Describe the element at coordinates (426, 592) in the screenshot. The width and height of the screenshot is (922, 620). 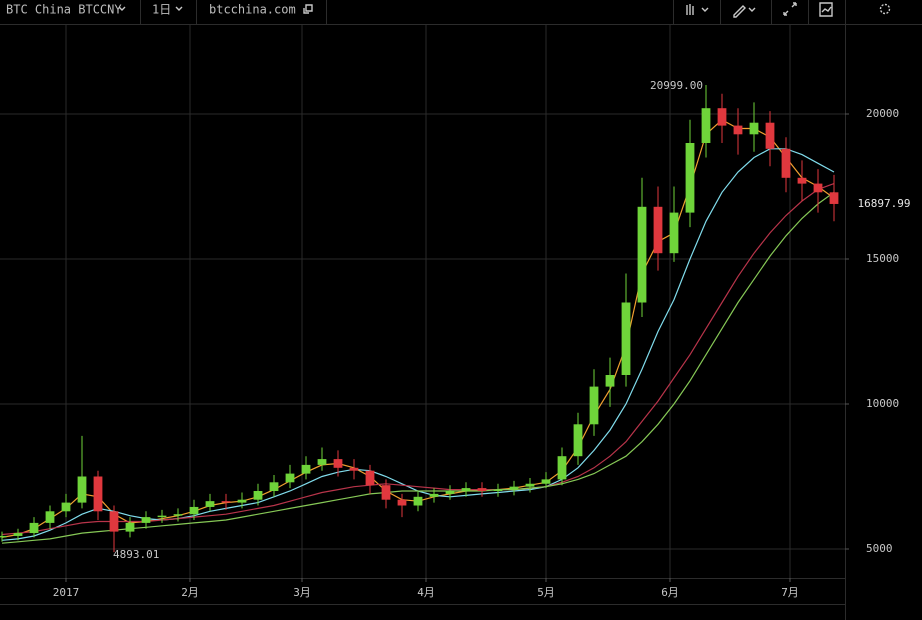
I see `x-tick-label: 4月` at that location.